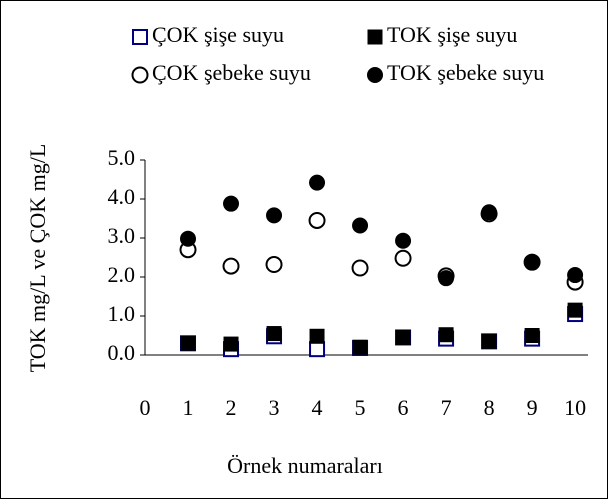 This screenshot has width=609, height=500. What do you see at coordinates (403, 407) in the screenshot?
I see `x-tick-label: 6` at bounding box center [403, 407].